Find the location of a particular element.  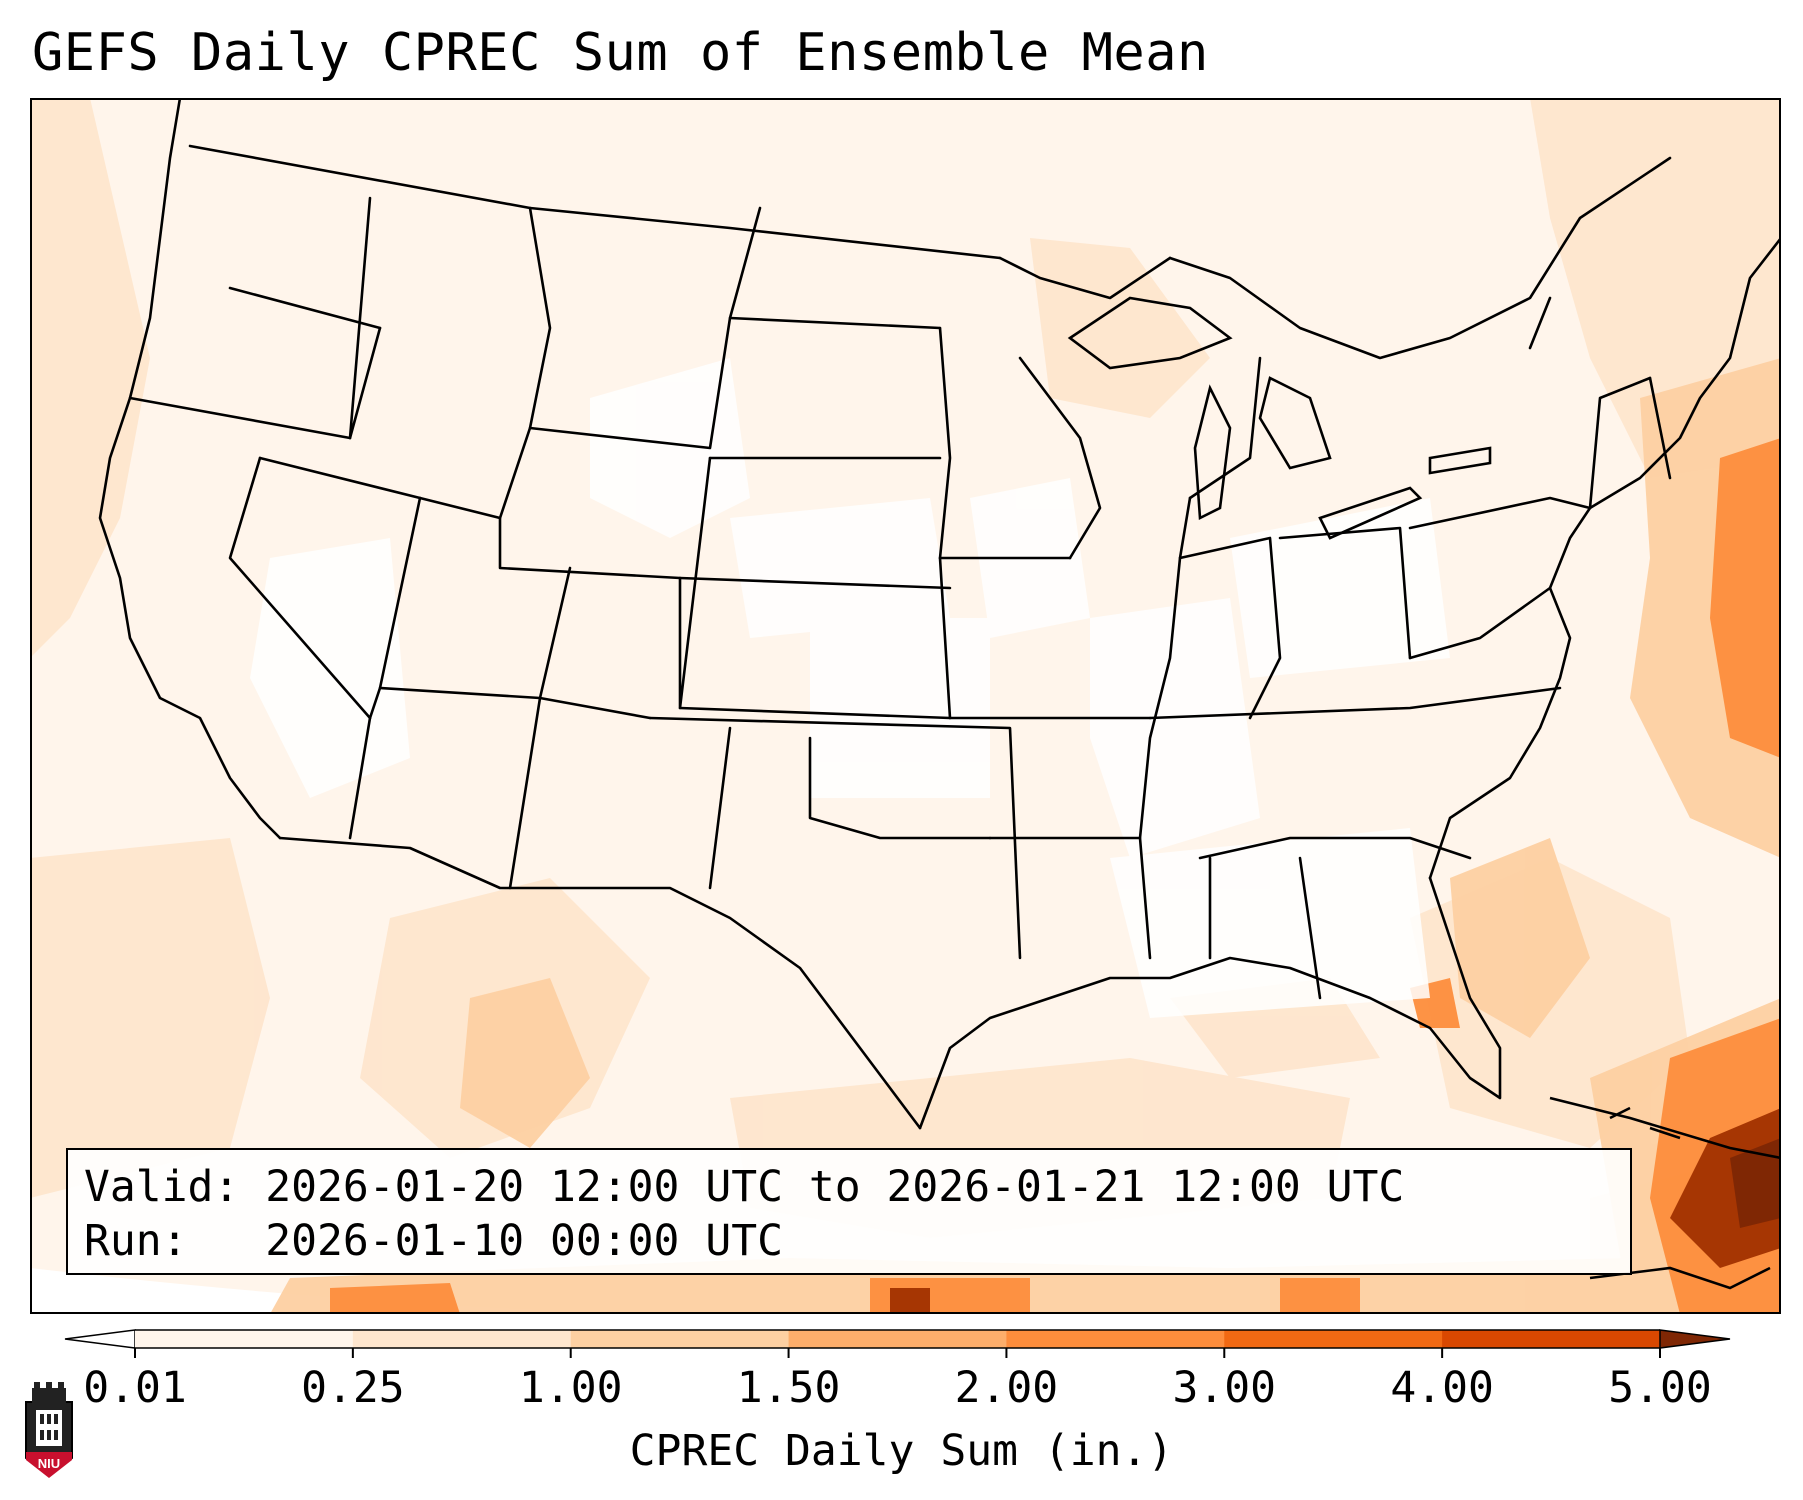

colorbar-tick-label: 2.00 is located at coordinates (1006, 1388).